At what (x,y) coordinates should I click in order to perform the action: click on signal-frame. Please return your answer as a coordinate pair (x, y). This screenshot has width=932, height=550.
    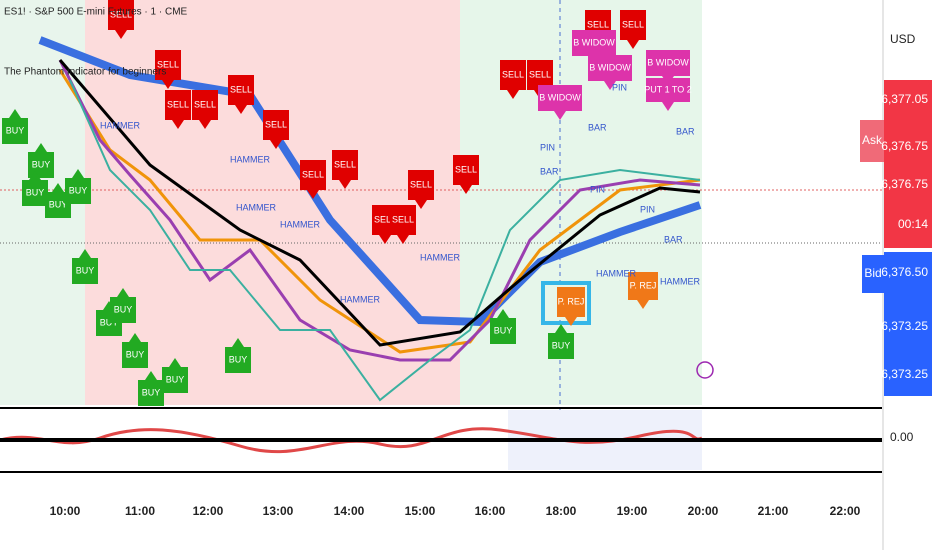
    Looking at the image, I should click on (566, 303).